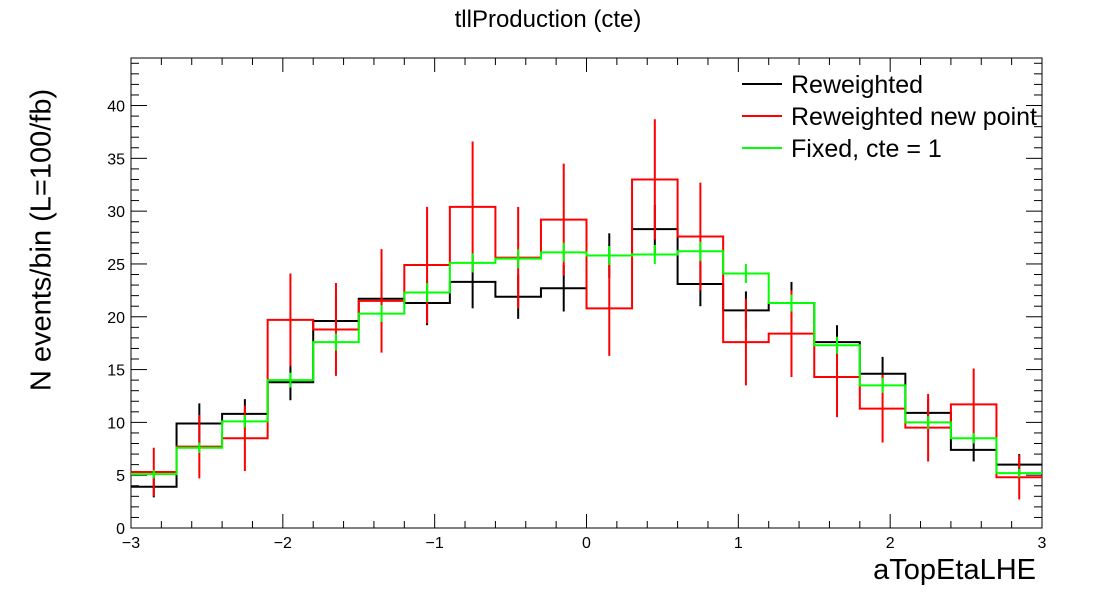 This screenshot has height=600, width=1096. Describe the element at coordinates (120, 476) in the screenshot. I see `y-tick-label: 5` at that location.